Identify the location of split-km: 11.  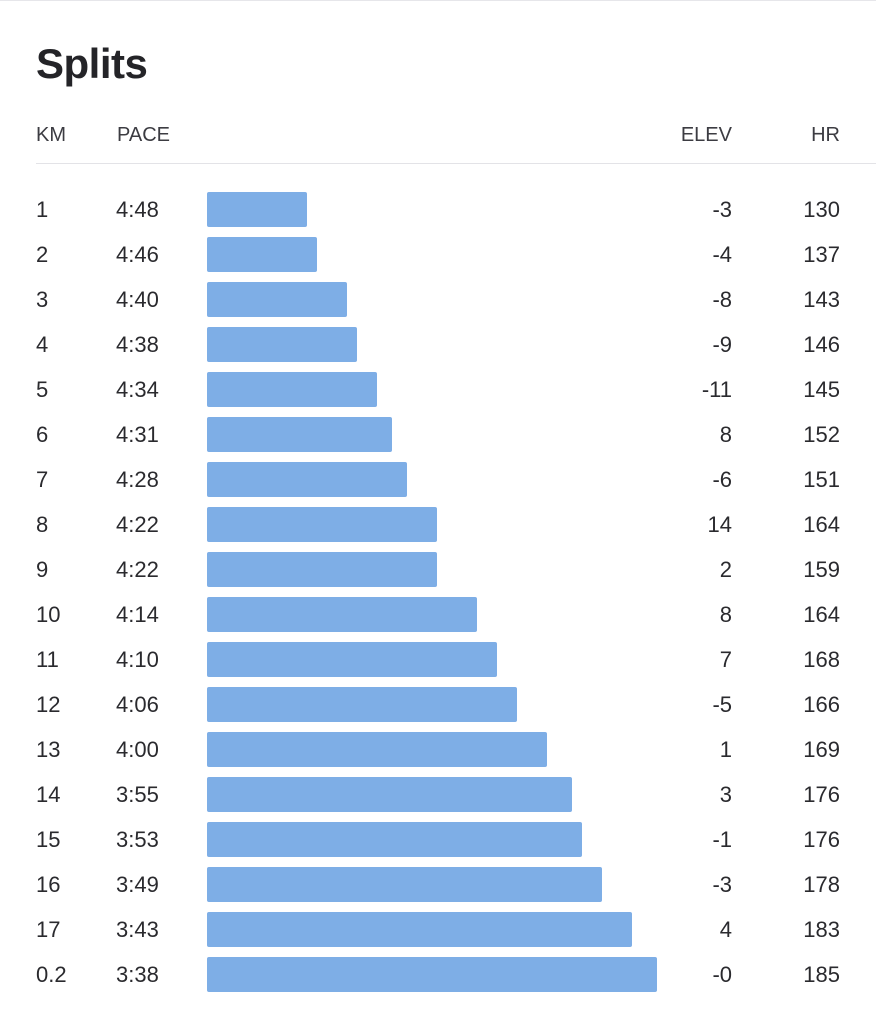
(47, 659).